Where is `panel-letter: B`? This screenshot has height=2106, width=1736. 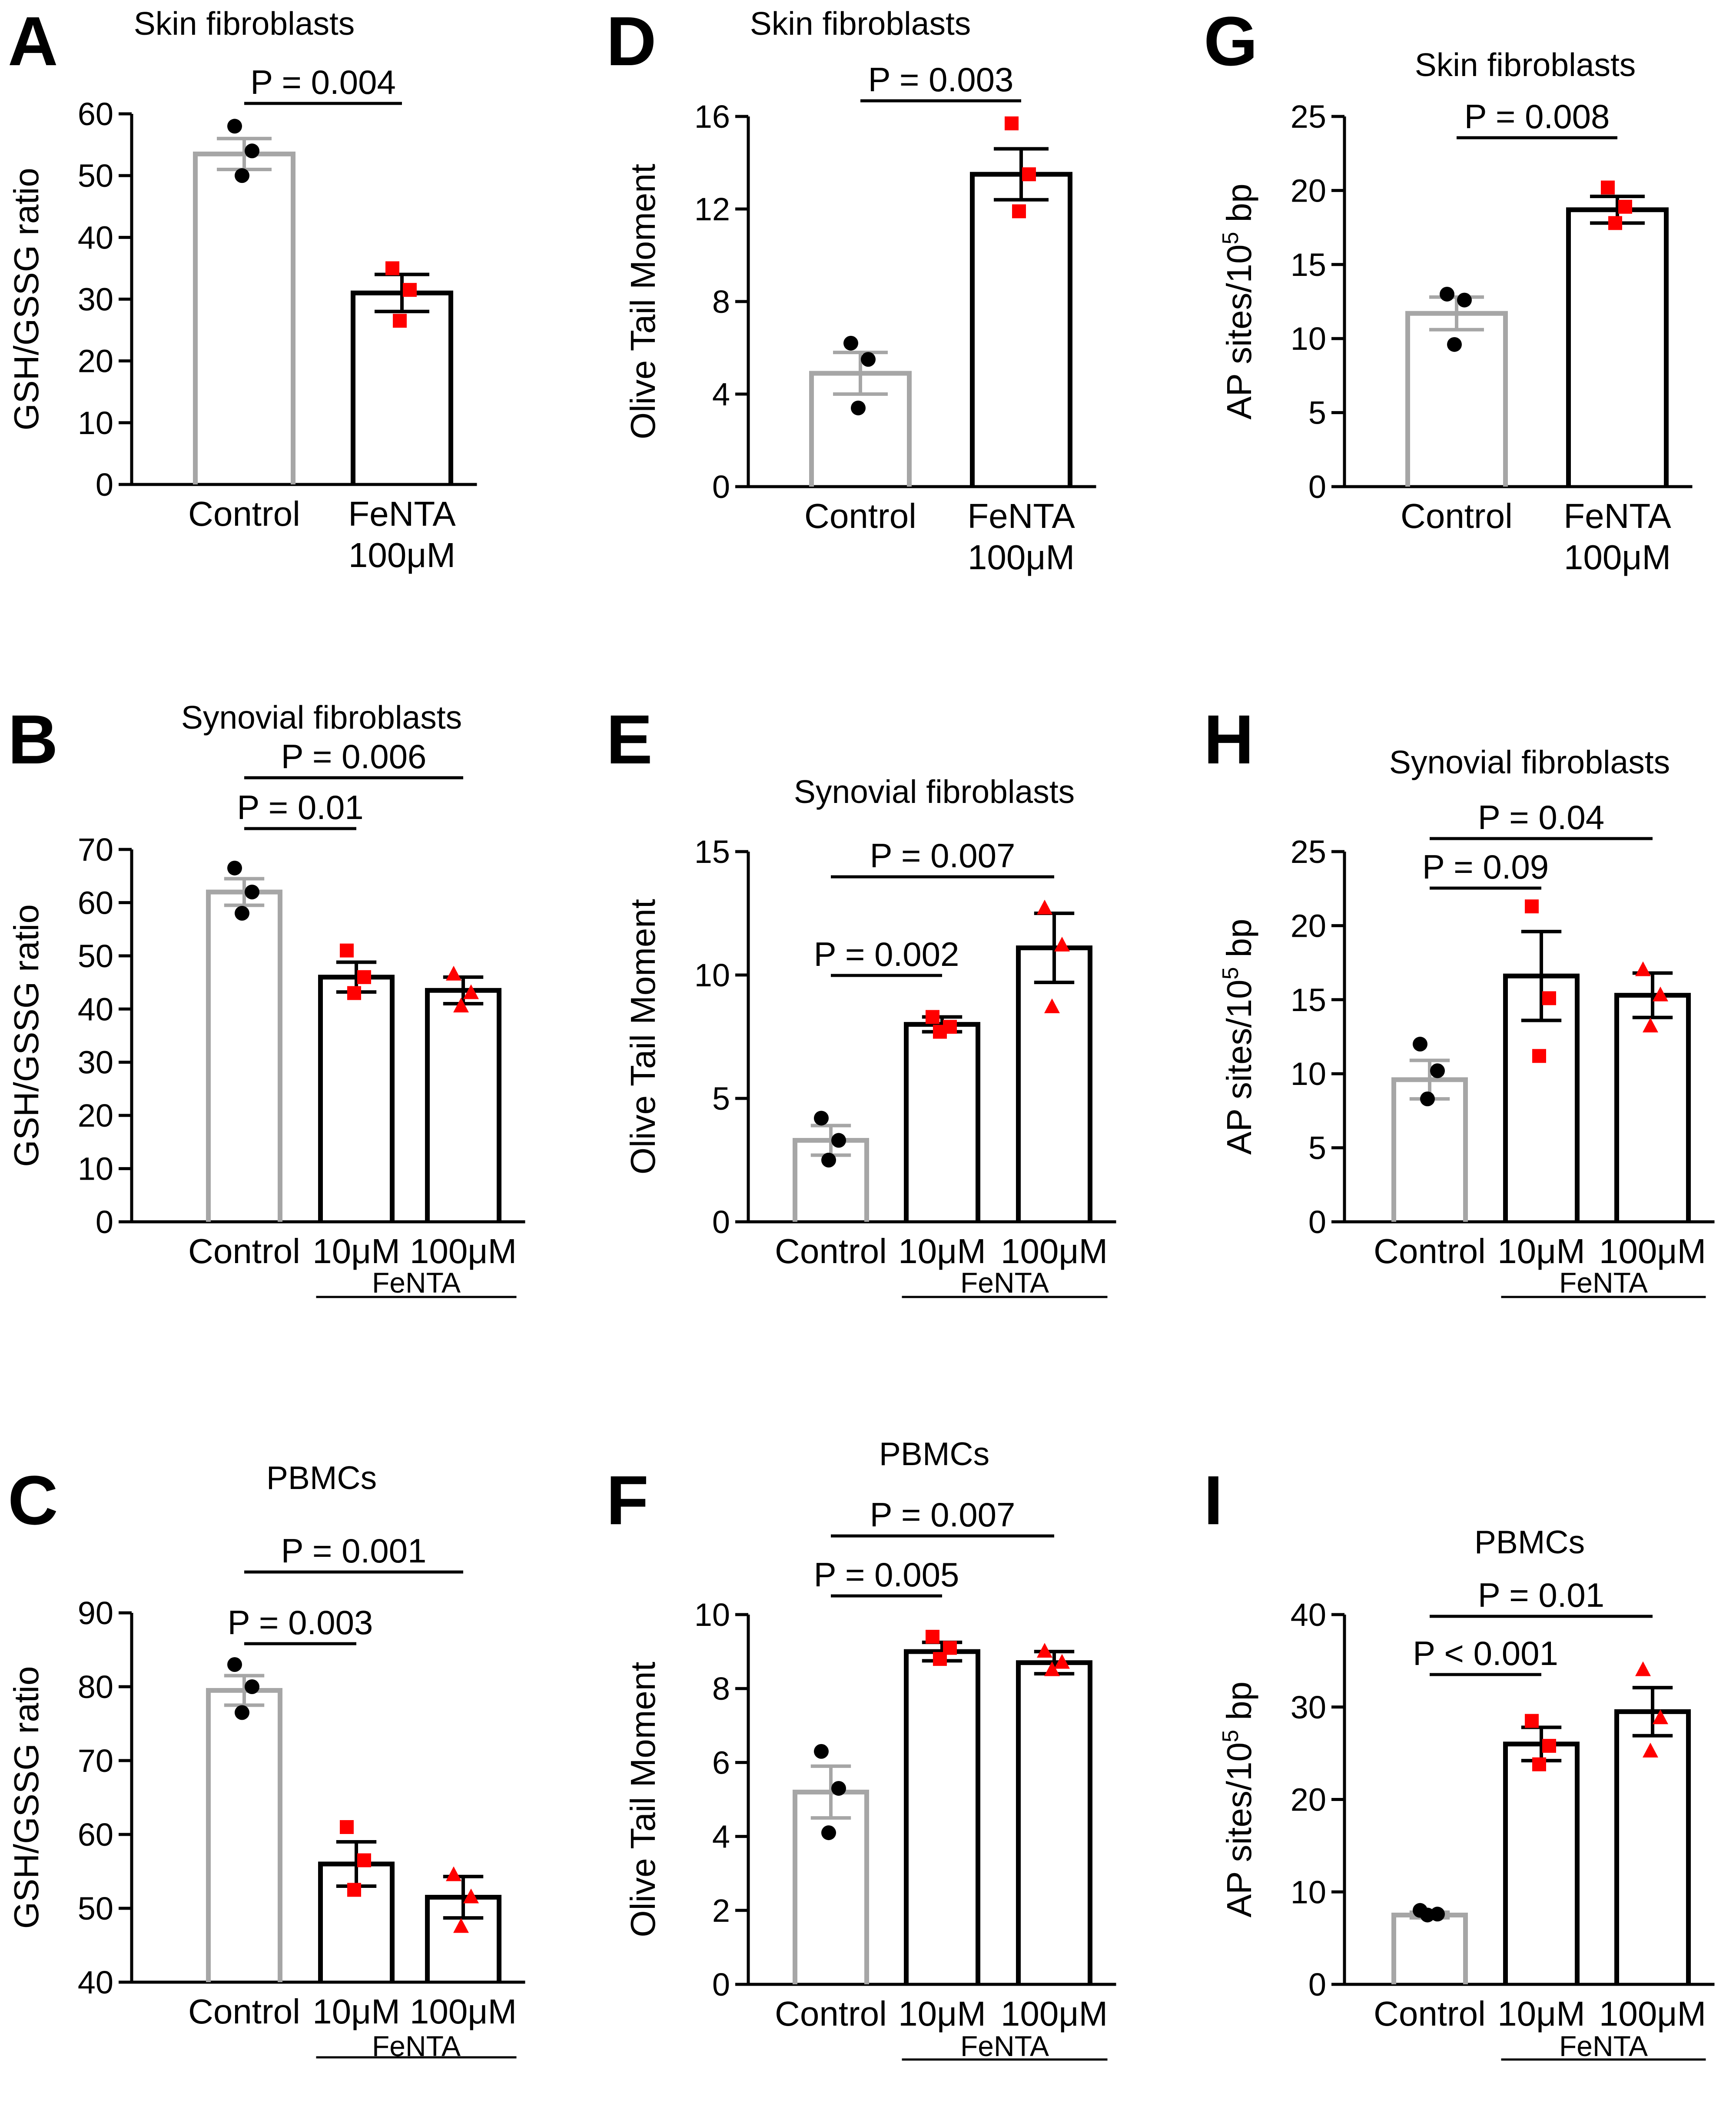 panel-letter: B is located at coordinates (33, 739).